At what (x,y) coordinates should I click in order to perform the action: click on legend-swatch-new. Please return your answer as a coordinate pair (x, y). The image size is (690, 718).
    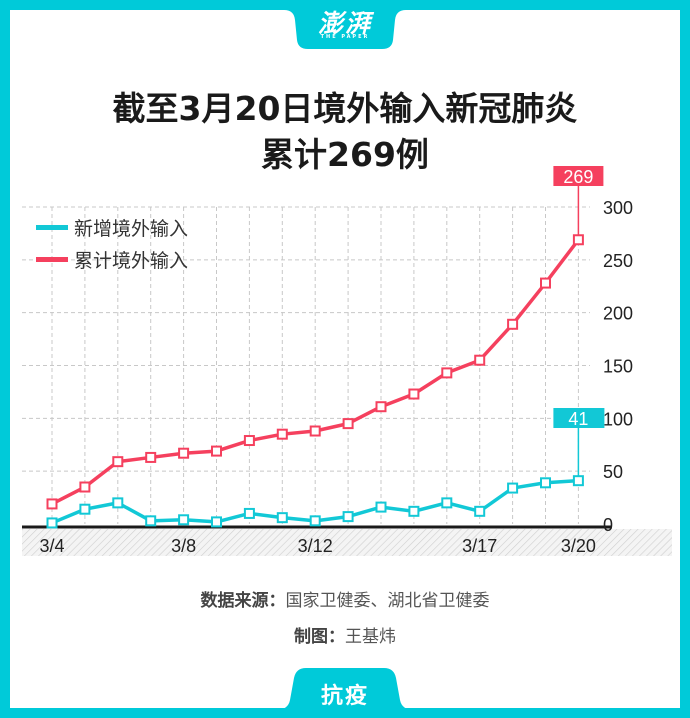
    Looking at the image, I should click on (52, 227).